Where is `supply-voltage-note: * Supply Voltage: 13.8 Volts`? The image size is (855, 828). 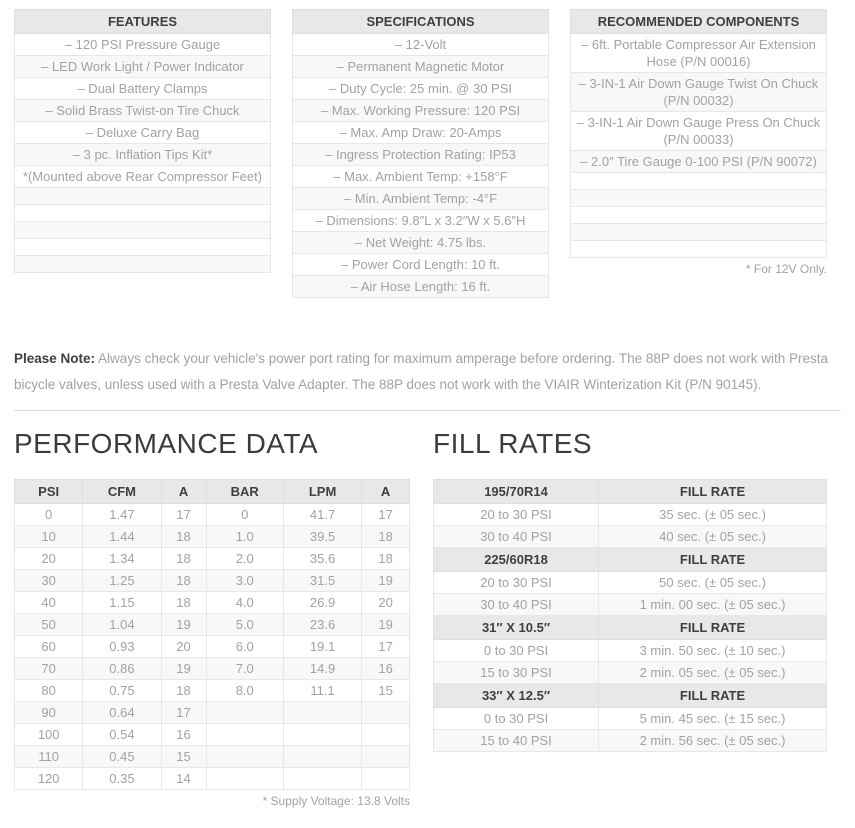
supply-voltage-note: * Supply Voltage: 13.8 Volts is located at coordinates (336, 801).